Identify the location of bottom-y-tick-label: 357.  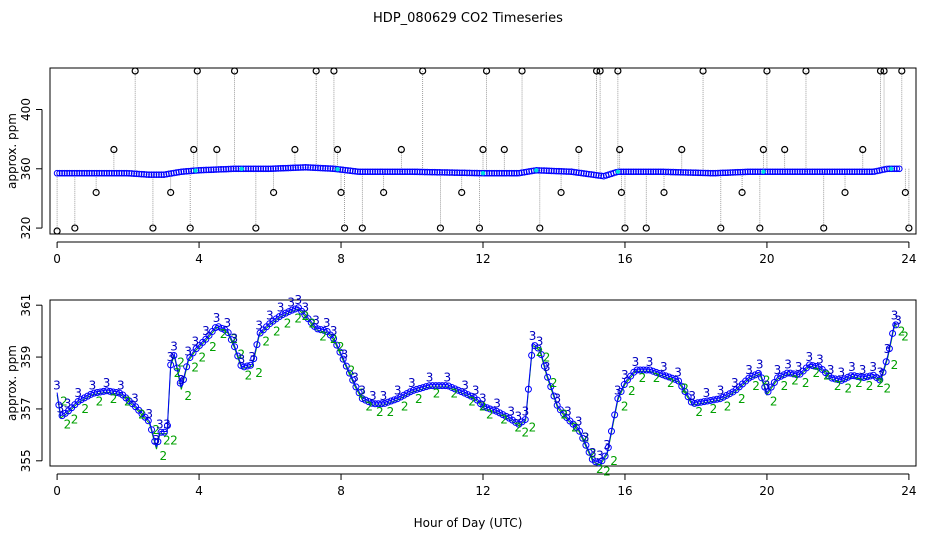
(26, 408).